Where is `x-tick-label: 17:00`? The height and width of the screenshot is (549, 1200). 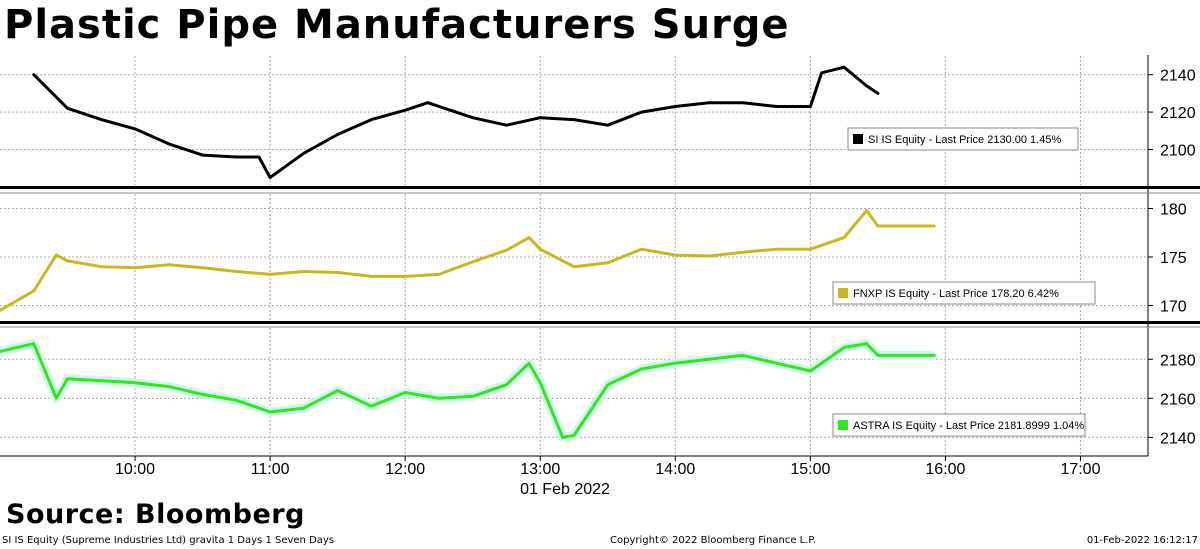 x-tick-label: 17:00 is located at coordinates (1080, 469).